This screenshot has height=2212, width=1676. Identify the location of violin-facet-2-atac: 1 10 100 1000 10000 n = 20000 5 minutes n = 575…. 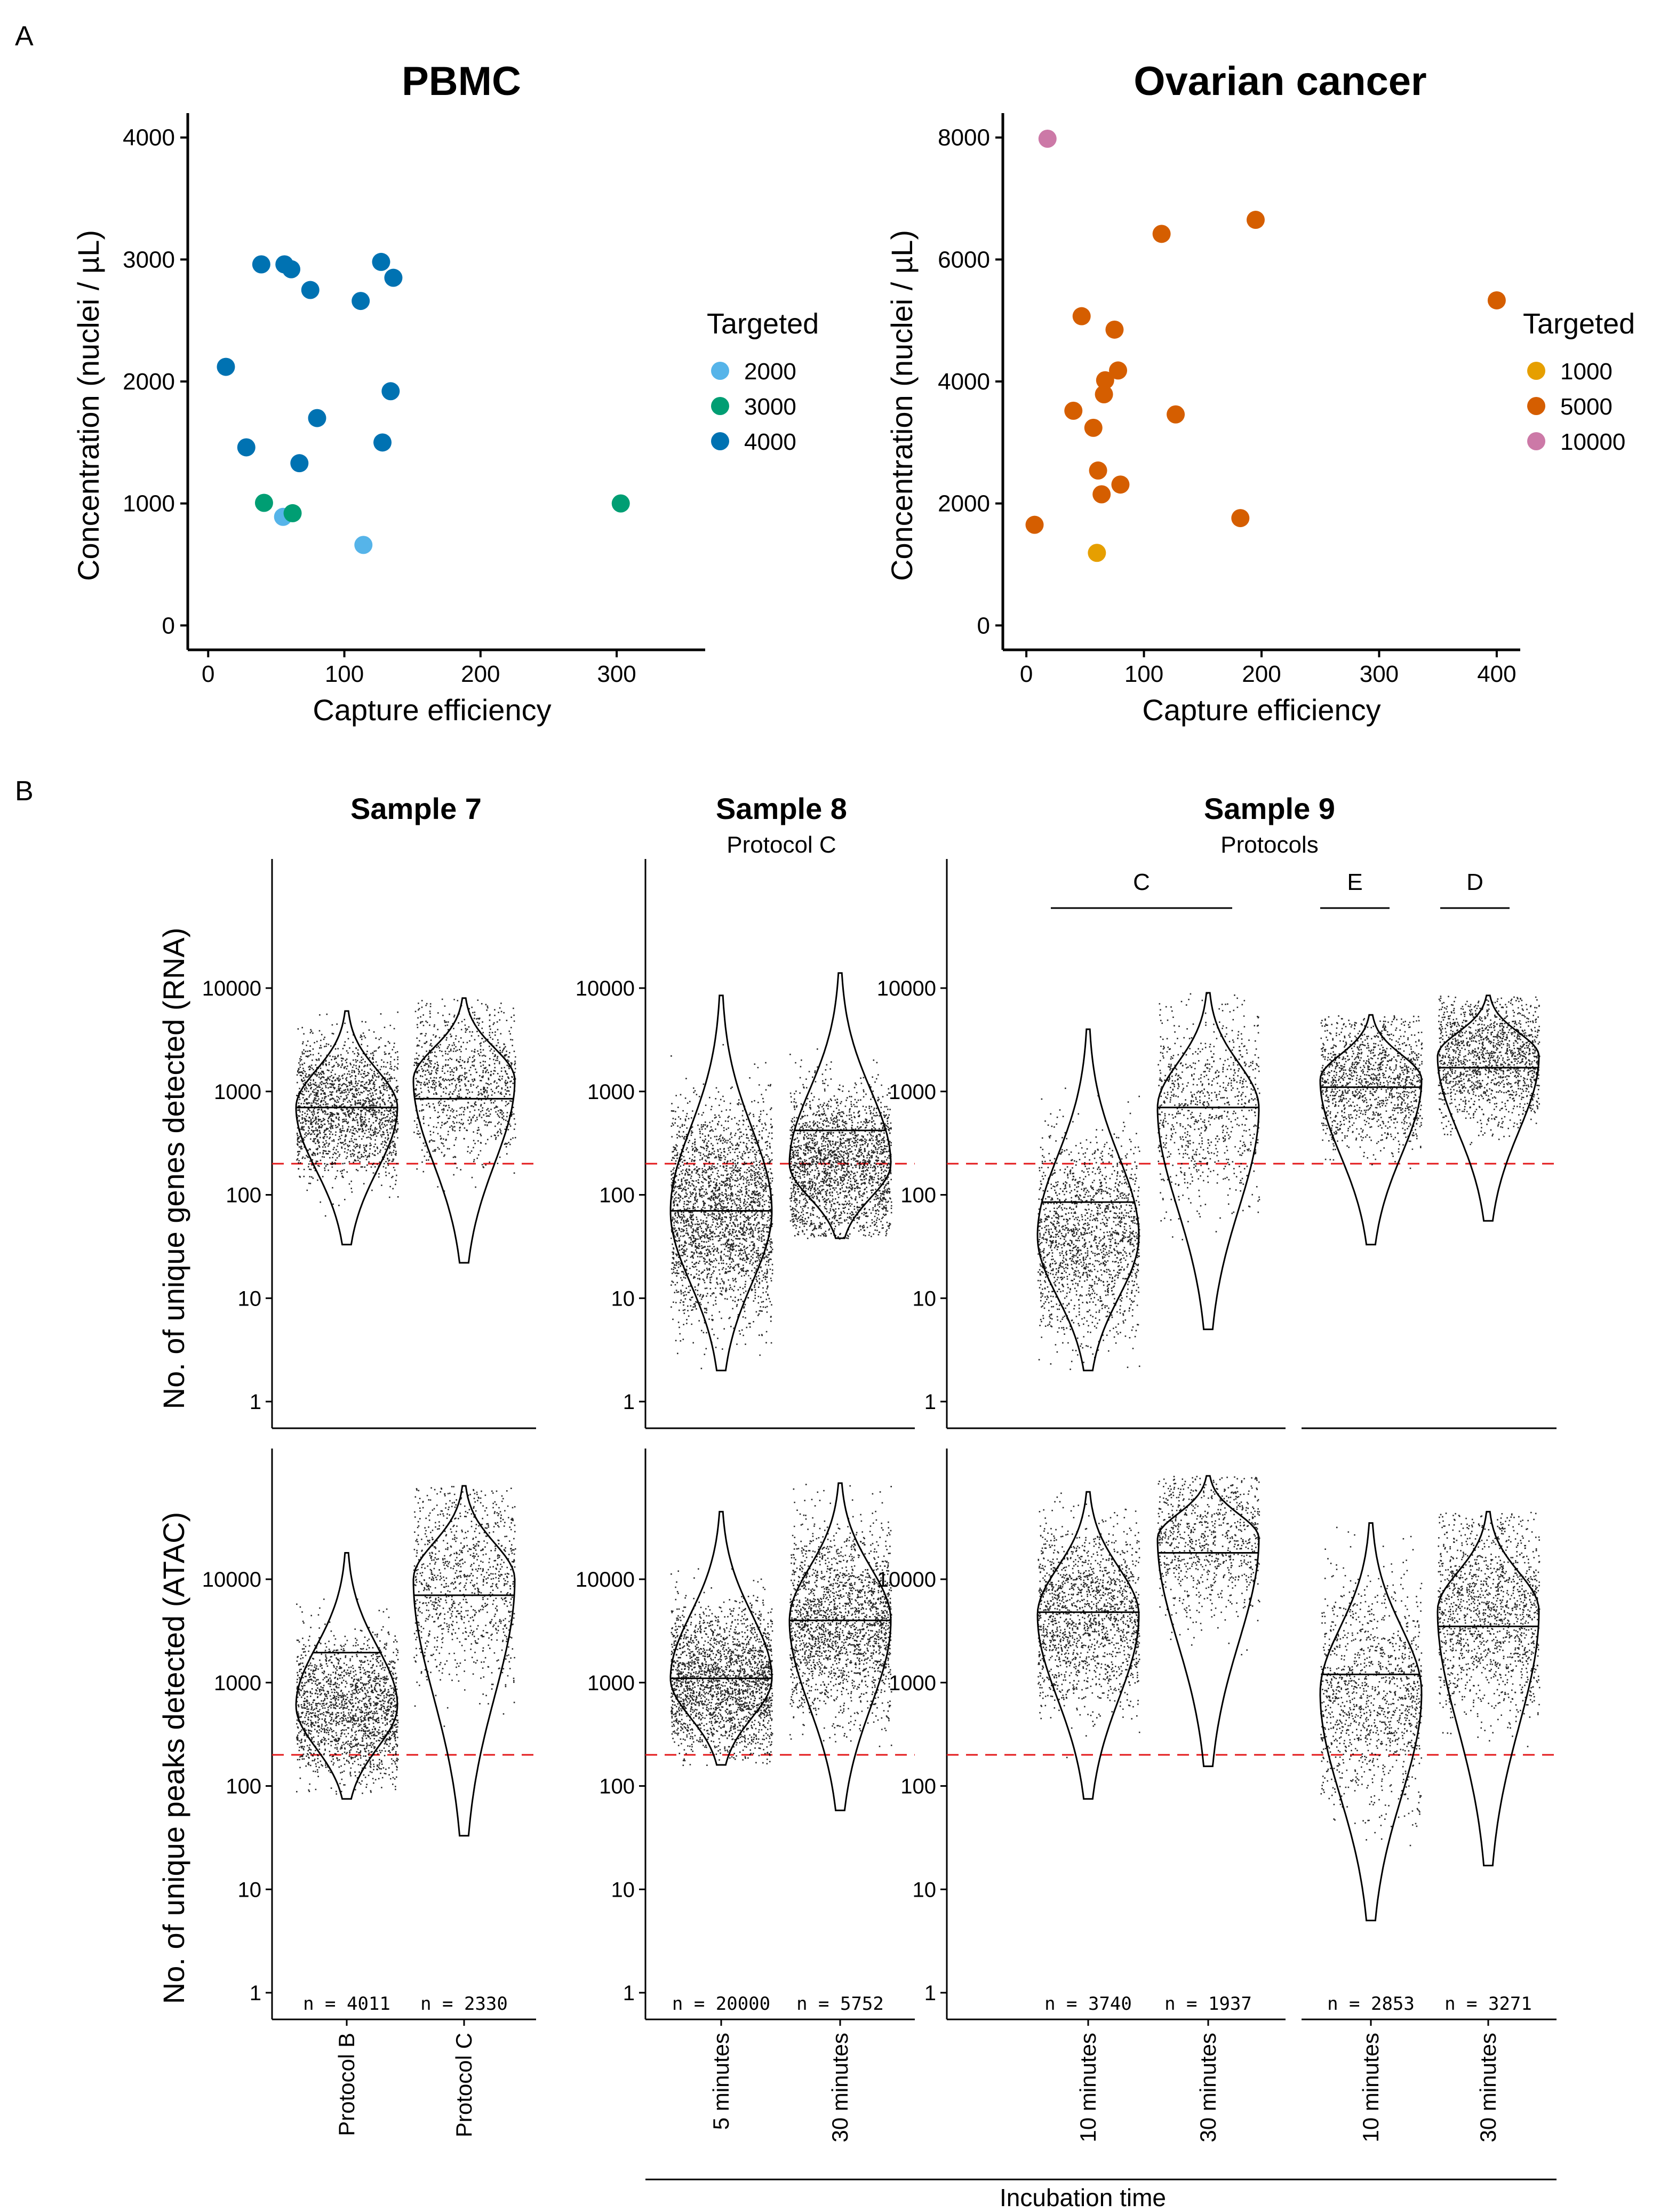
(745, 1795).